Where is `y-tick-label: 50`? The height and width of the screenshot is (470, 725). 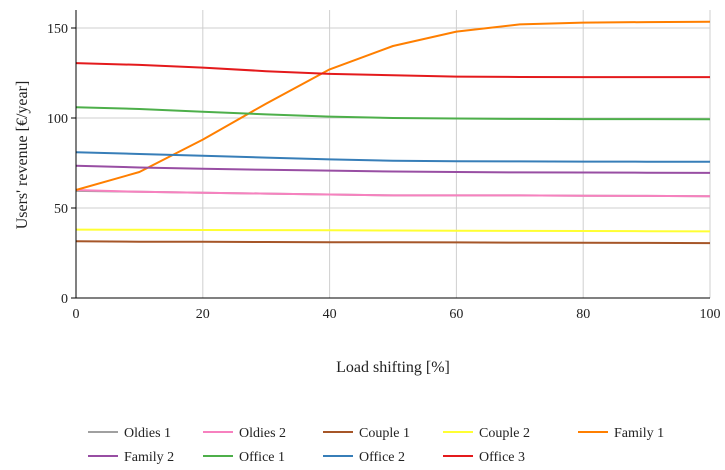 y-tick-label: 50 is located at coordinates (61, 209).